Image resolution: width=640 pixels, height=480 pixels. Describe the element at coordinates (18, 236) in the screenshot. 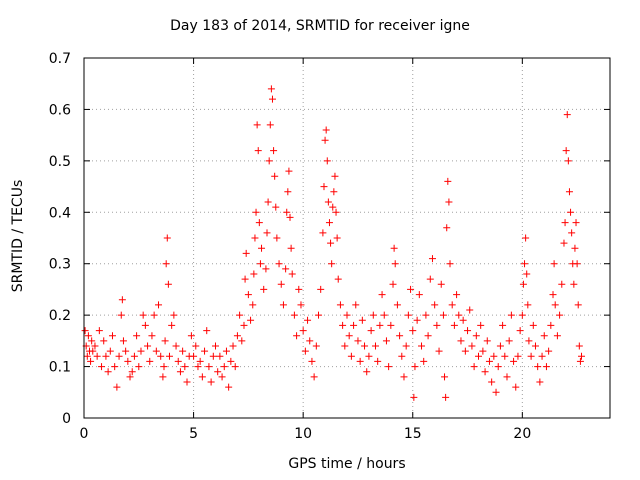

I see `y-axis-label: SRMTID / TECUs` at that location.